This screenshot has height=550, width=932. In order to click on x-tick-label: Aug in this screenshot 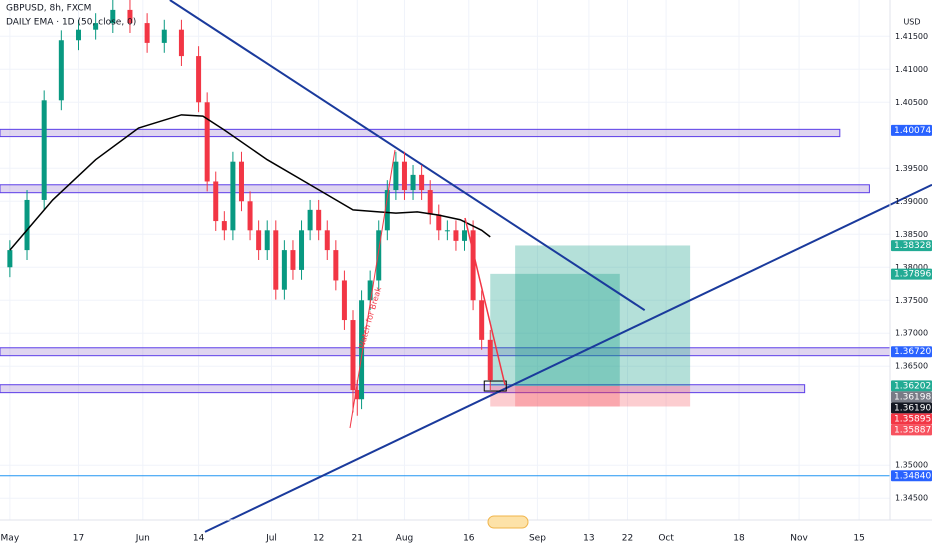, I will do `click(405, 539)`.